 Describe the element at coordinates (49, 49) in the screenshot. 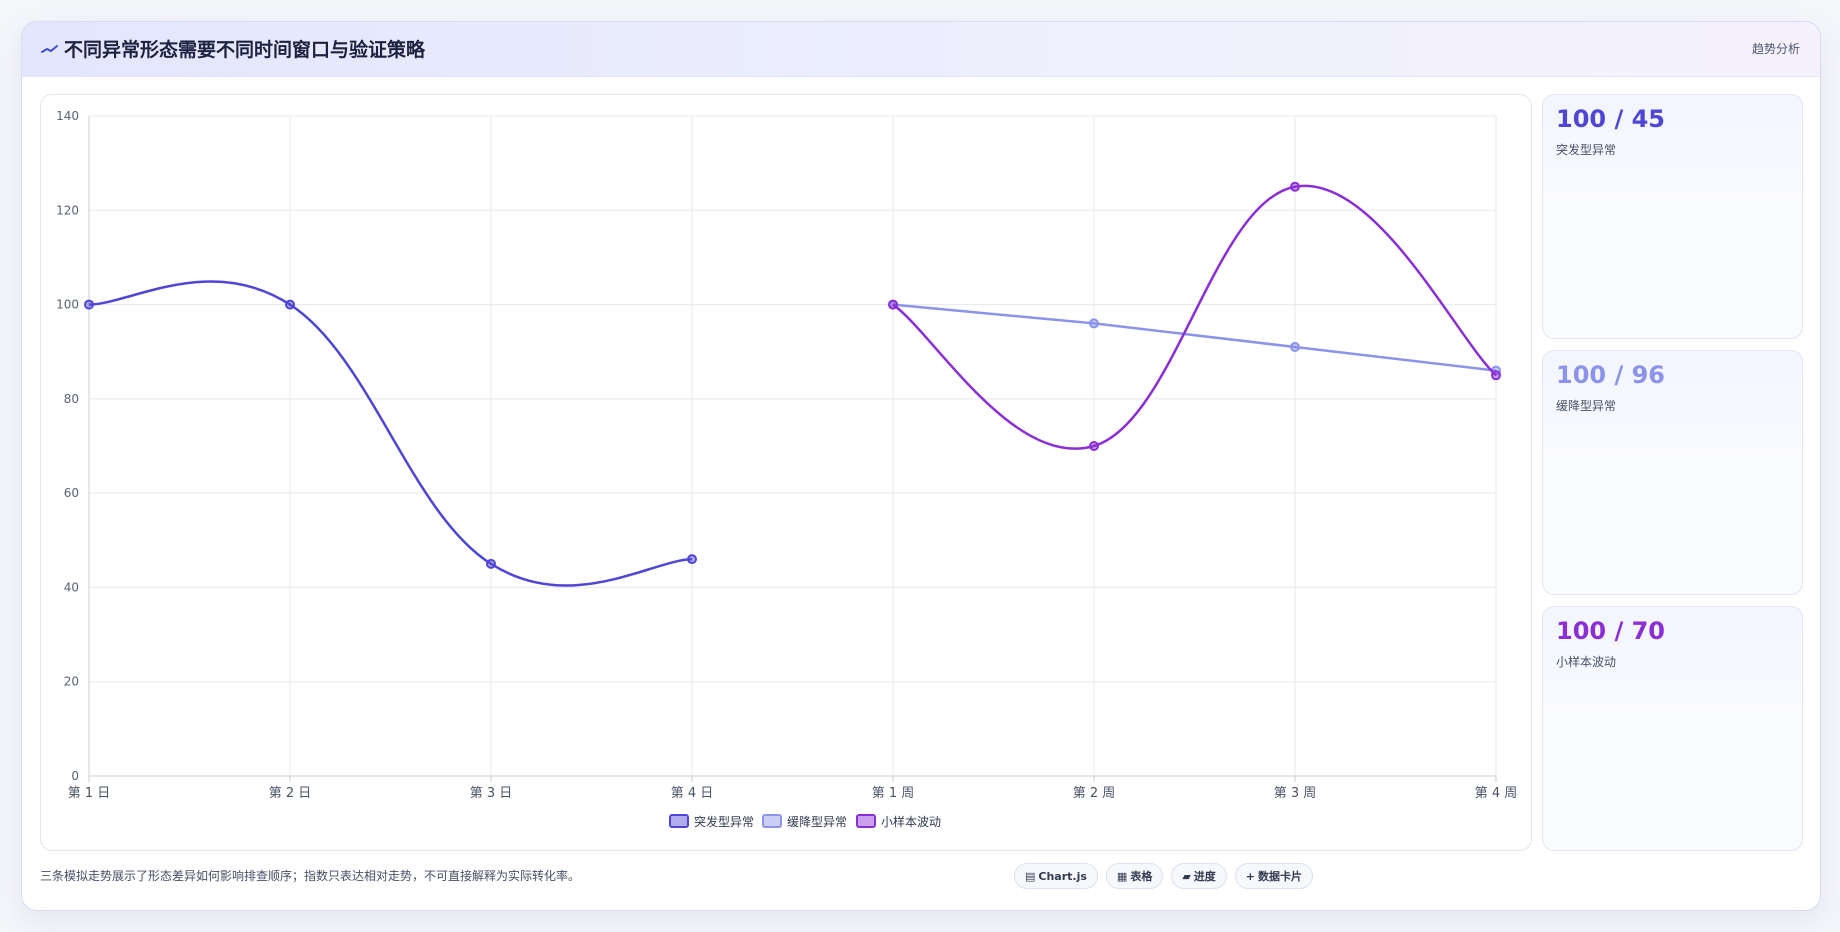

I see `trend-icon` at that location.